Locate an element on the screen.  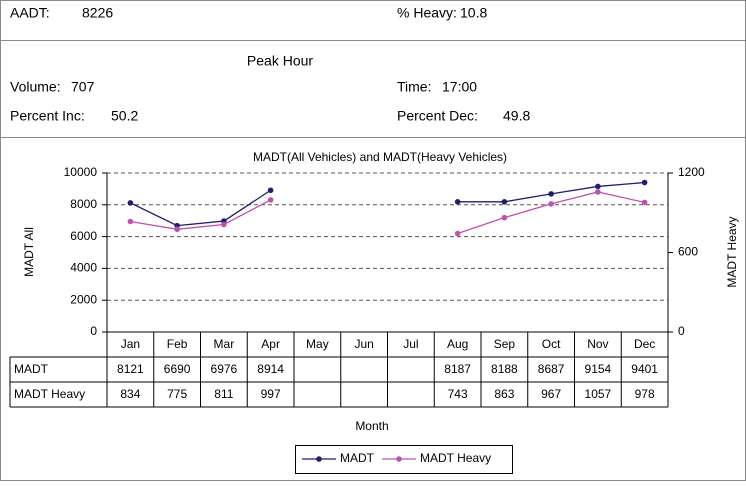
peak-title: Peak Hour is located at coordinates (280, 61).